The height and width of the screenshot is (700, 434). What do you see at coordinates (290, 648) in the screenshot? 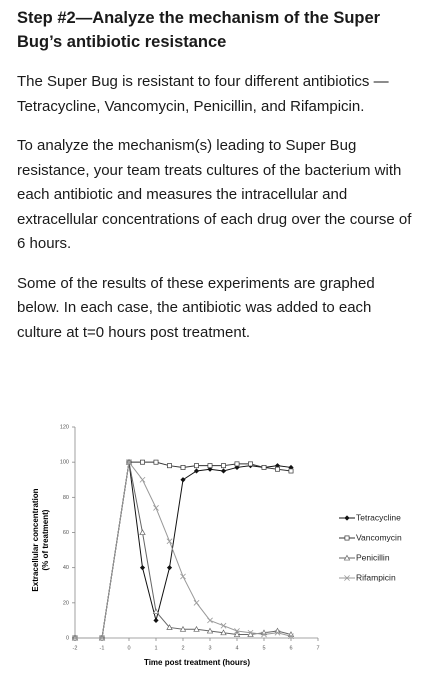
I see `x-tick-label: 6` at bounding box center [290, 648].